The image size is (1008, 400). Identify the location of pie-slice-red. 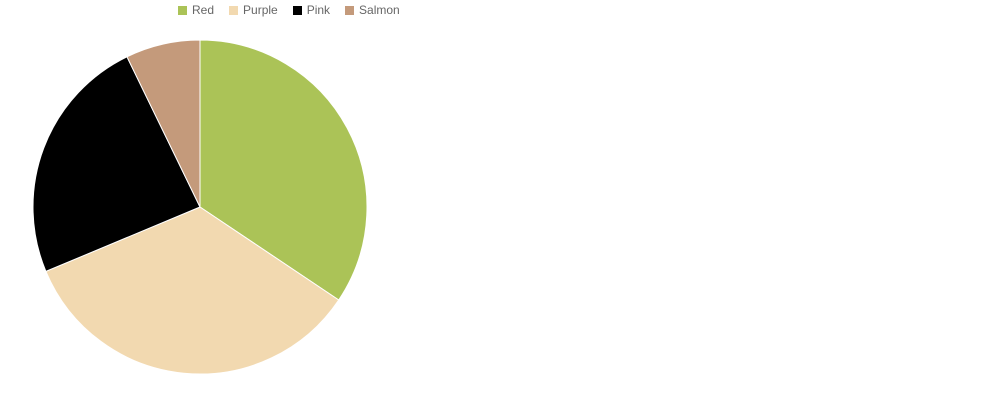
(283, 170).